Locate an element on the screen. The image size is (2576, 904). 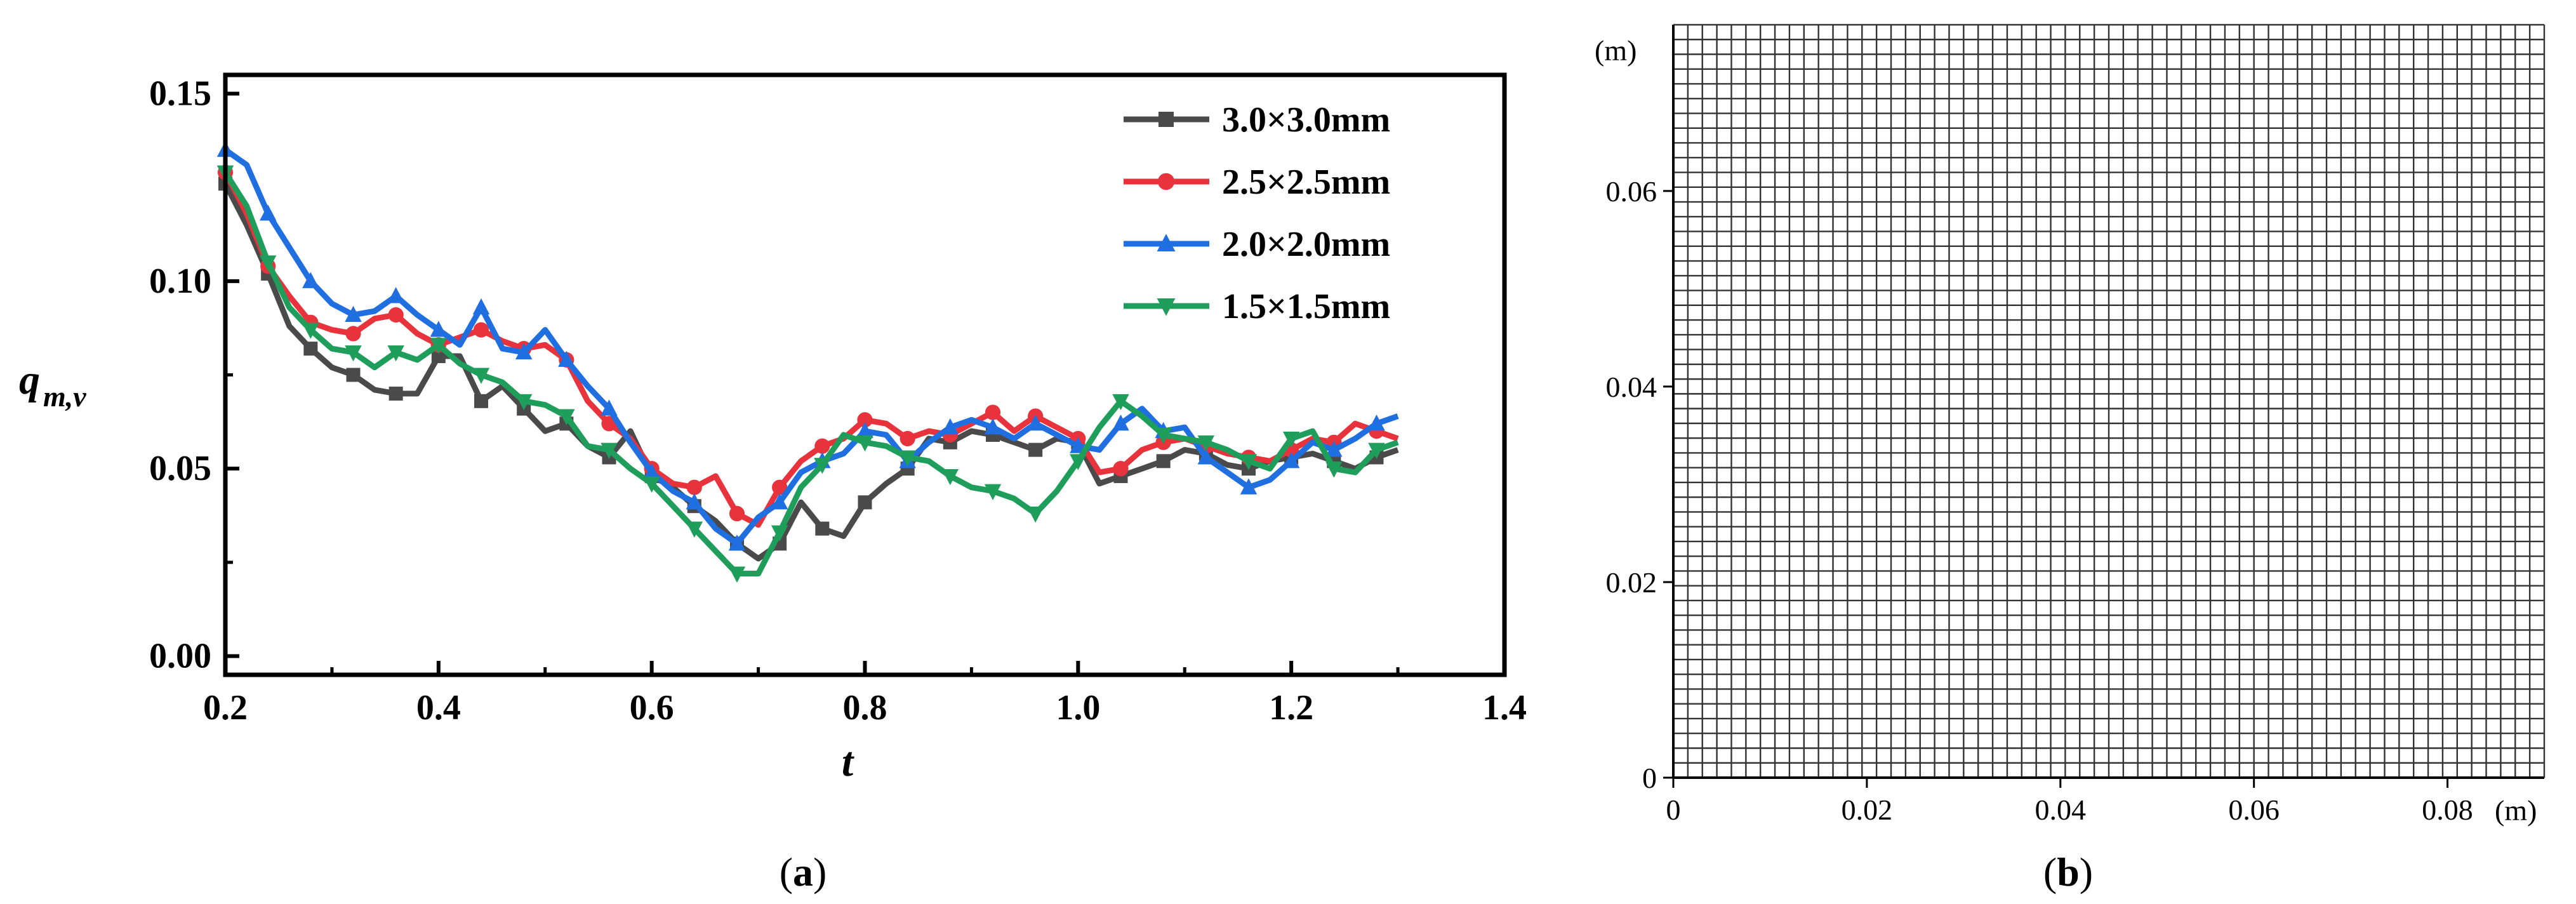
panel-b-y-unit: (m) is located at coordinates (1616, 50).